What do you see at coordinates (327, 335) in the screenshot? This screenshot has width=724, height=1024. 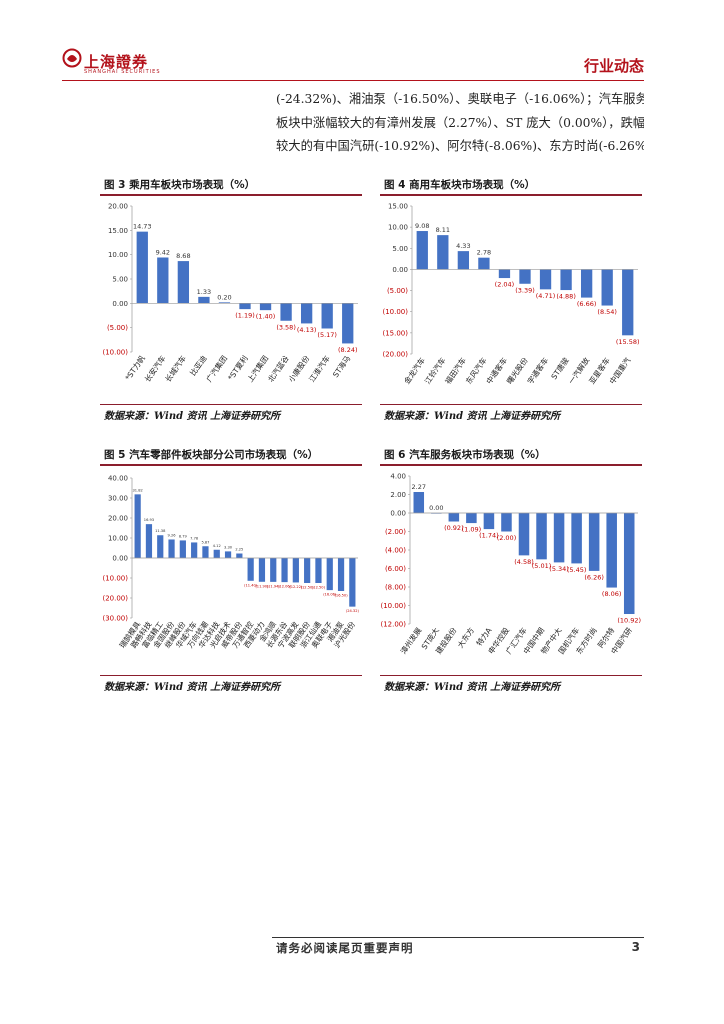 I see `bar-value-label: (5.17)` at bounding box center [327, 335].